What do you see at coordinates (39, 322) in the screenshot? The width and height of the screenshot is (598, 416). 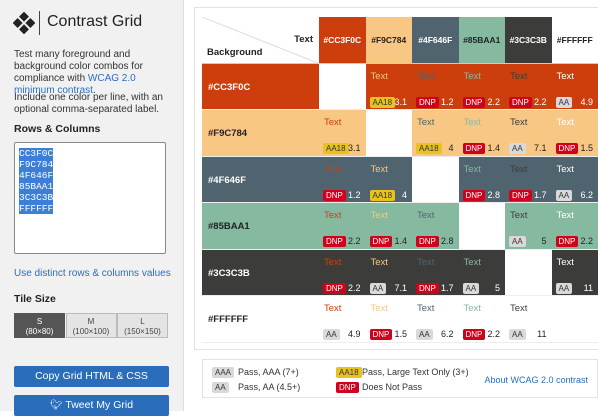 I see `tile-size-label: S` at bounding box center [39, 322].